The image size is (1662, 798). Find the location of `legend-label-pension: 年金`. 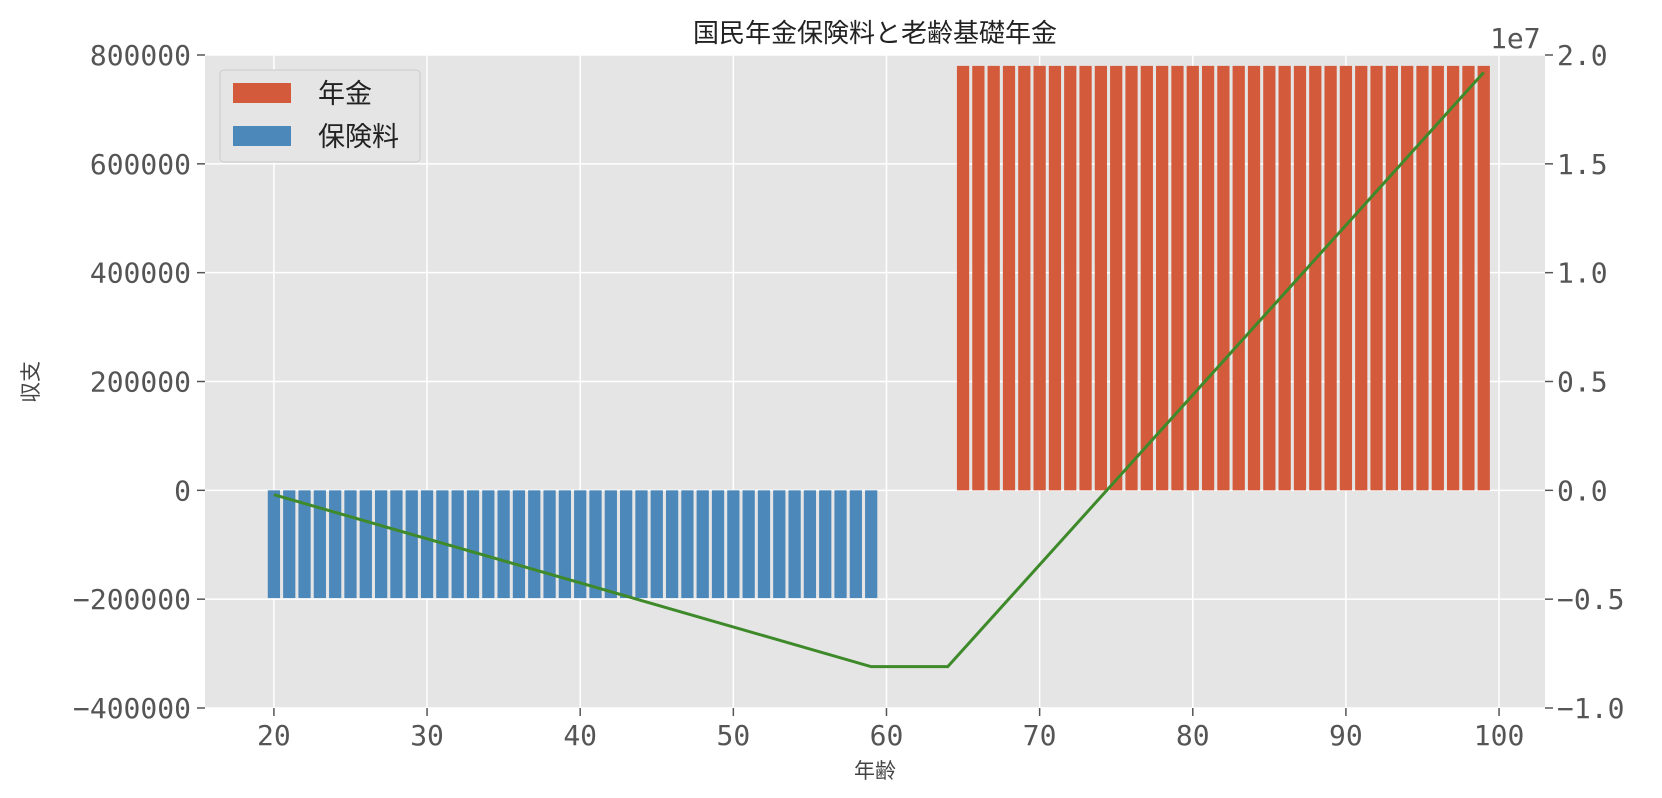

legend-label-pension: 年金 is located at coordinates (345, 94).